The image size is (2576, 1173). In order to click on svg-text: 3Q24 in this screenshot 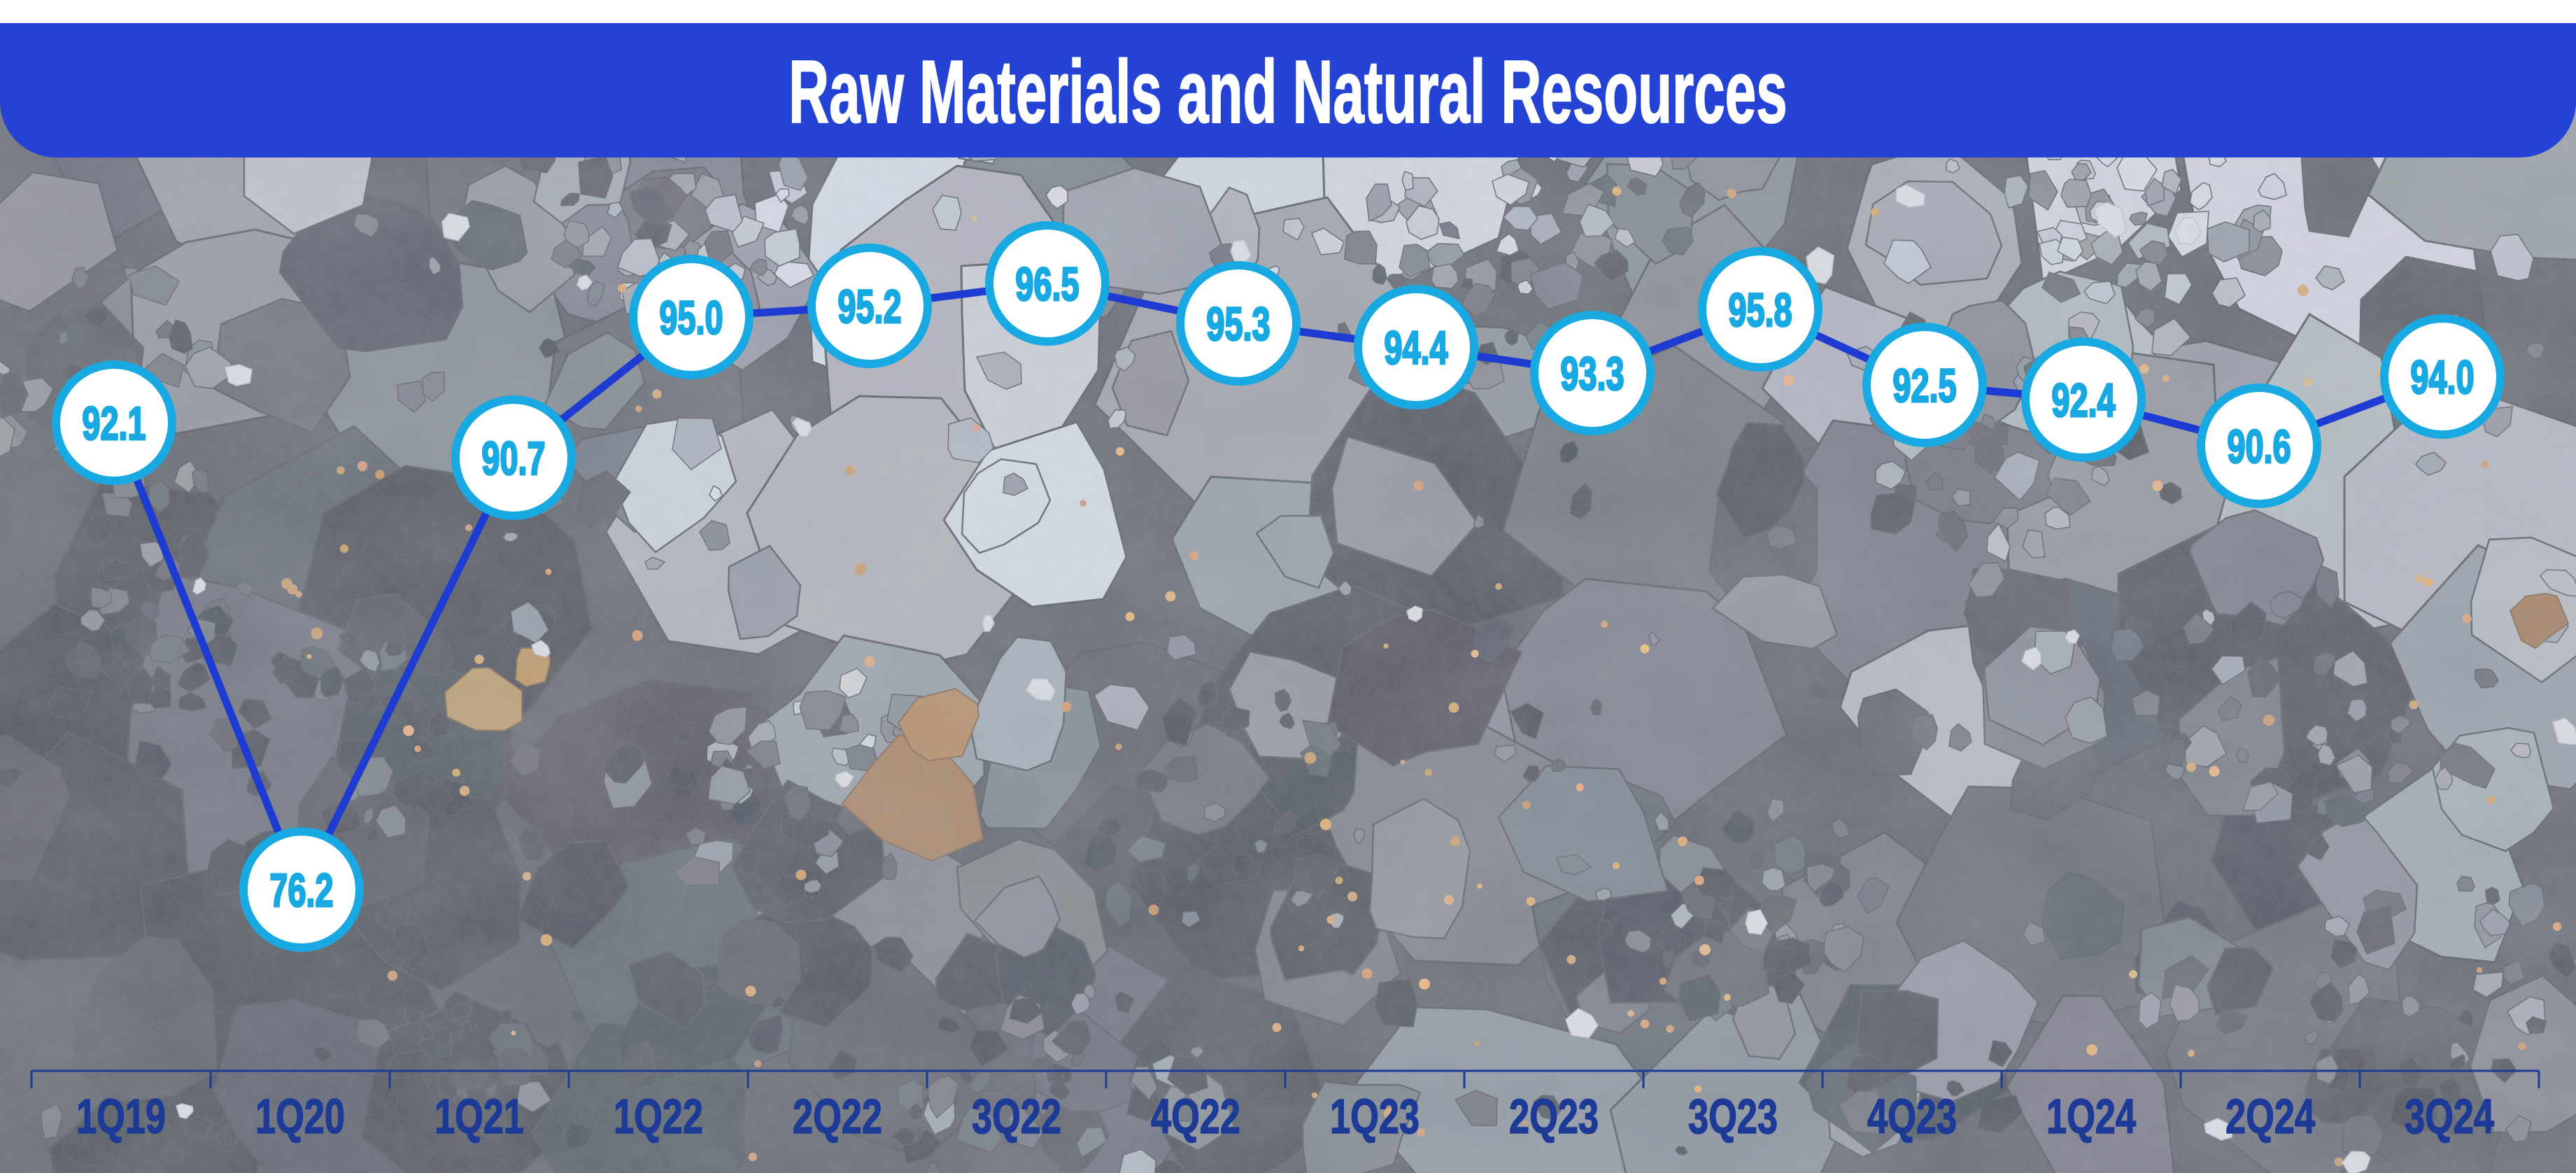, I will do `click(2450, 1117)`.